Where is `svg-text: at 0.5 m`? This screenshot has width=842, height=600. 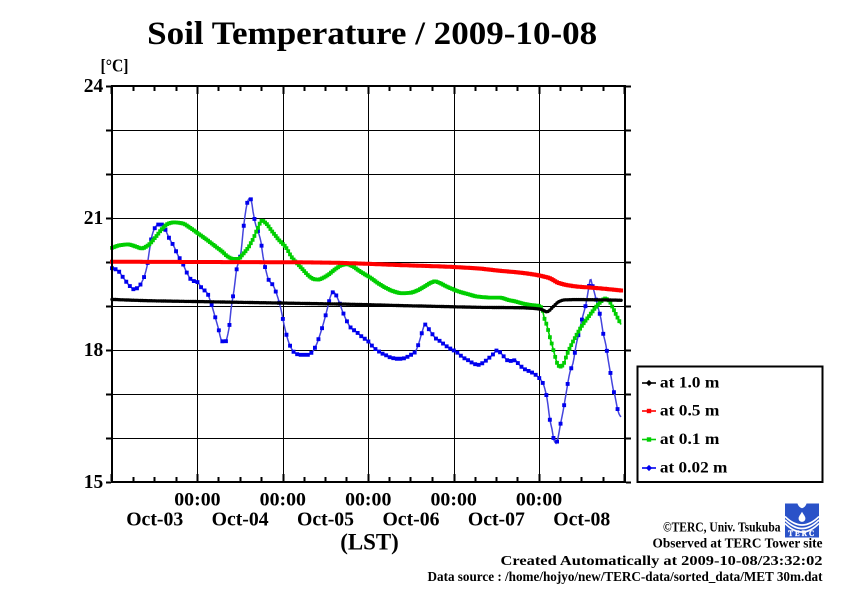
svg-text: at 0.5 m is located at coordinates (690, 411).